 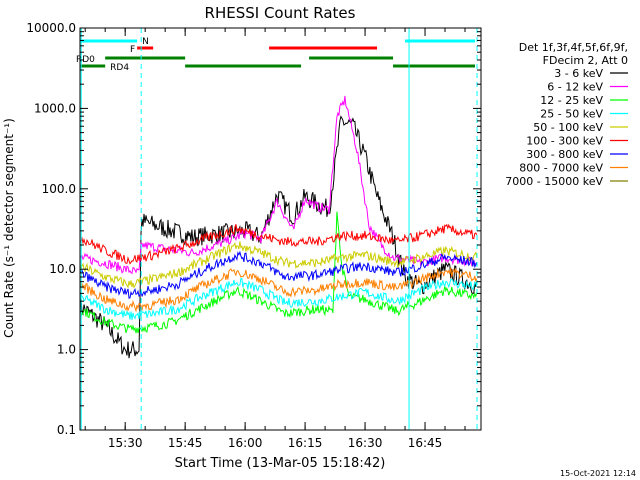 I want to click on legend-label: 6 - 12 keV, so click(x=575, y=87).